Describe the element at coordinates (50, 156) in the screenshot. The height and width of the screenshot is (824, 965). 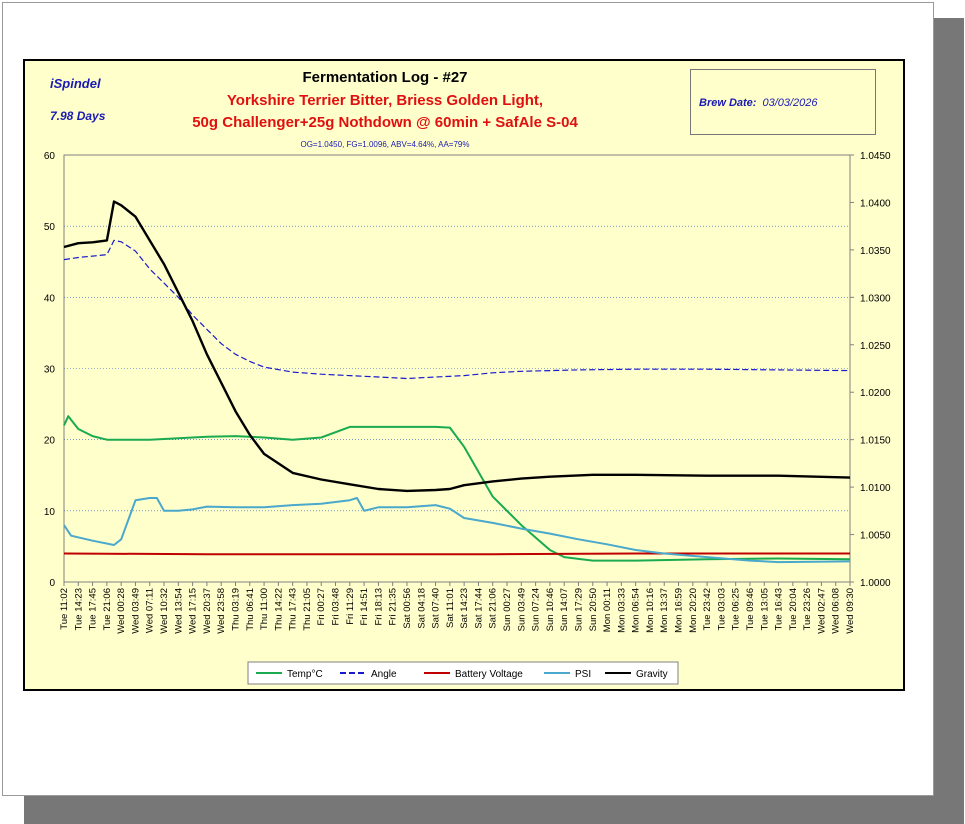
I see `y-left-tick-label: 60` at that location.